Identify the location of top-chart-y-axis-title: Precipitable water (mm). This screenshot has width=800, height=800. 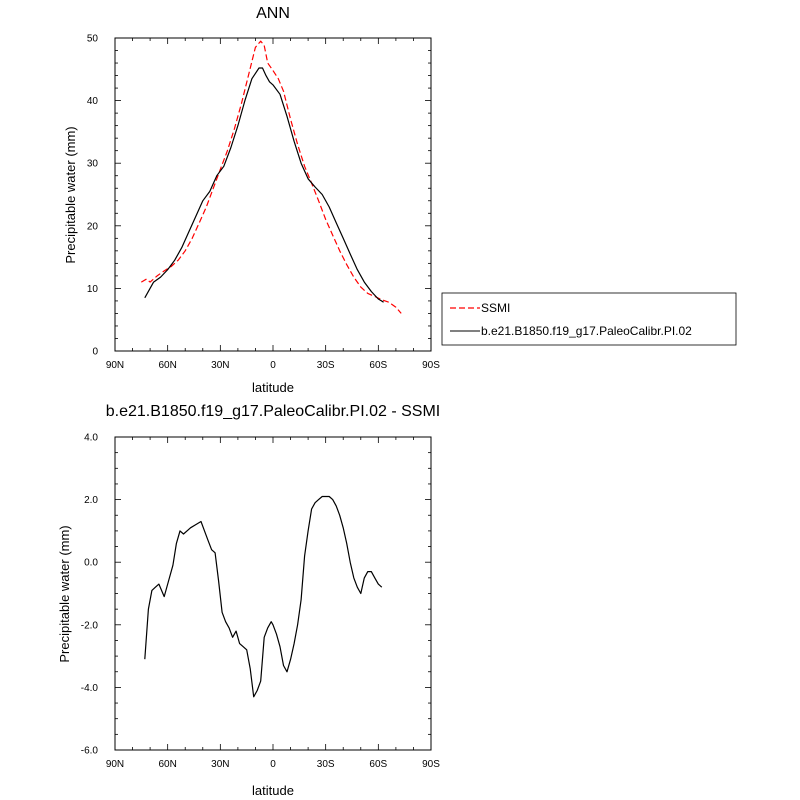
(70, 194).